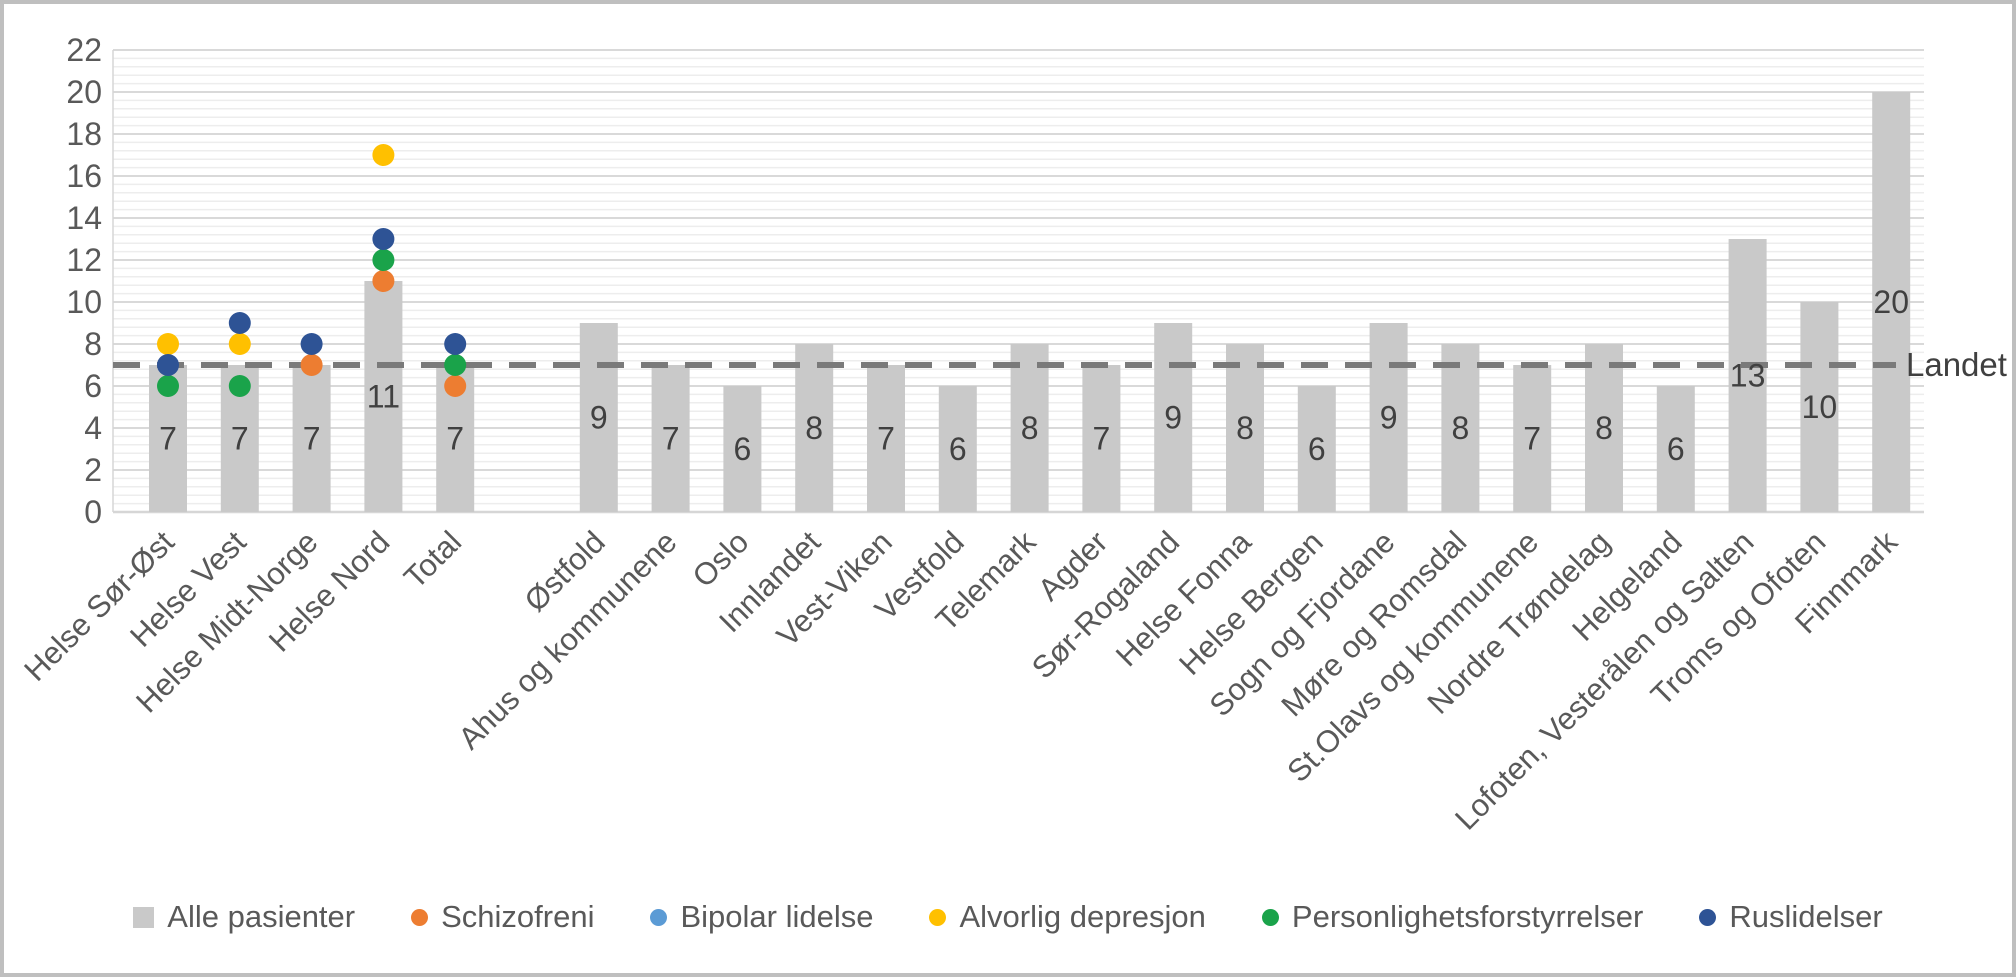 The image size is (2016, 977). What do you see at coordinates (1082, 916) in the screenshot?
I see `legend-label: Alvorlig depresjon` at bounding box center [1082, 916].